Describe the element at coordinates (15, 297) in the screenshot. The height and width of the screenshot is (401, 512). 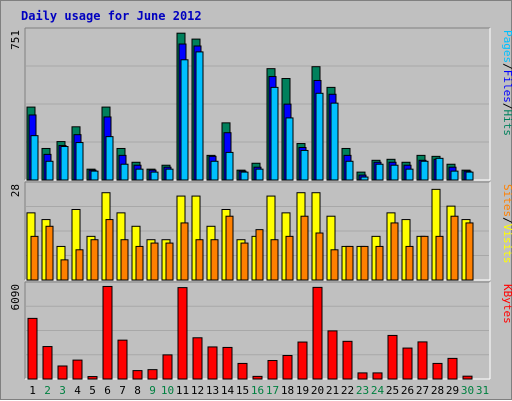
I see `y-max-label: 6090` at that location.